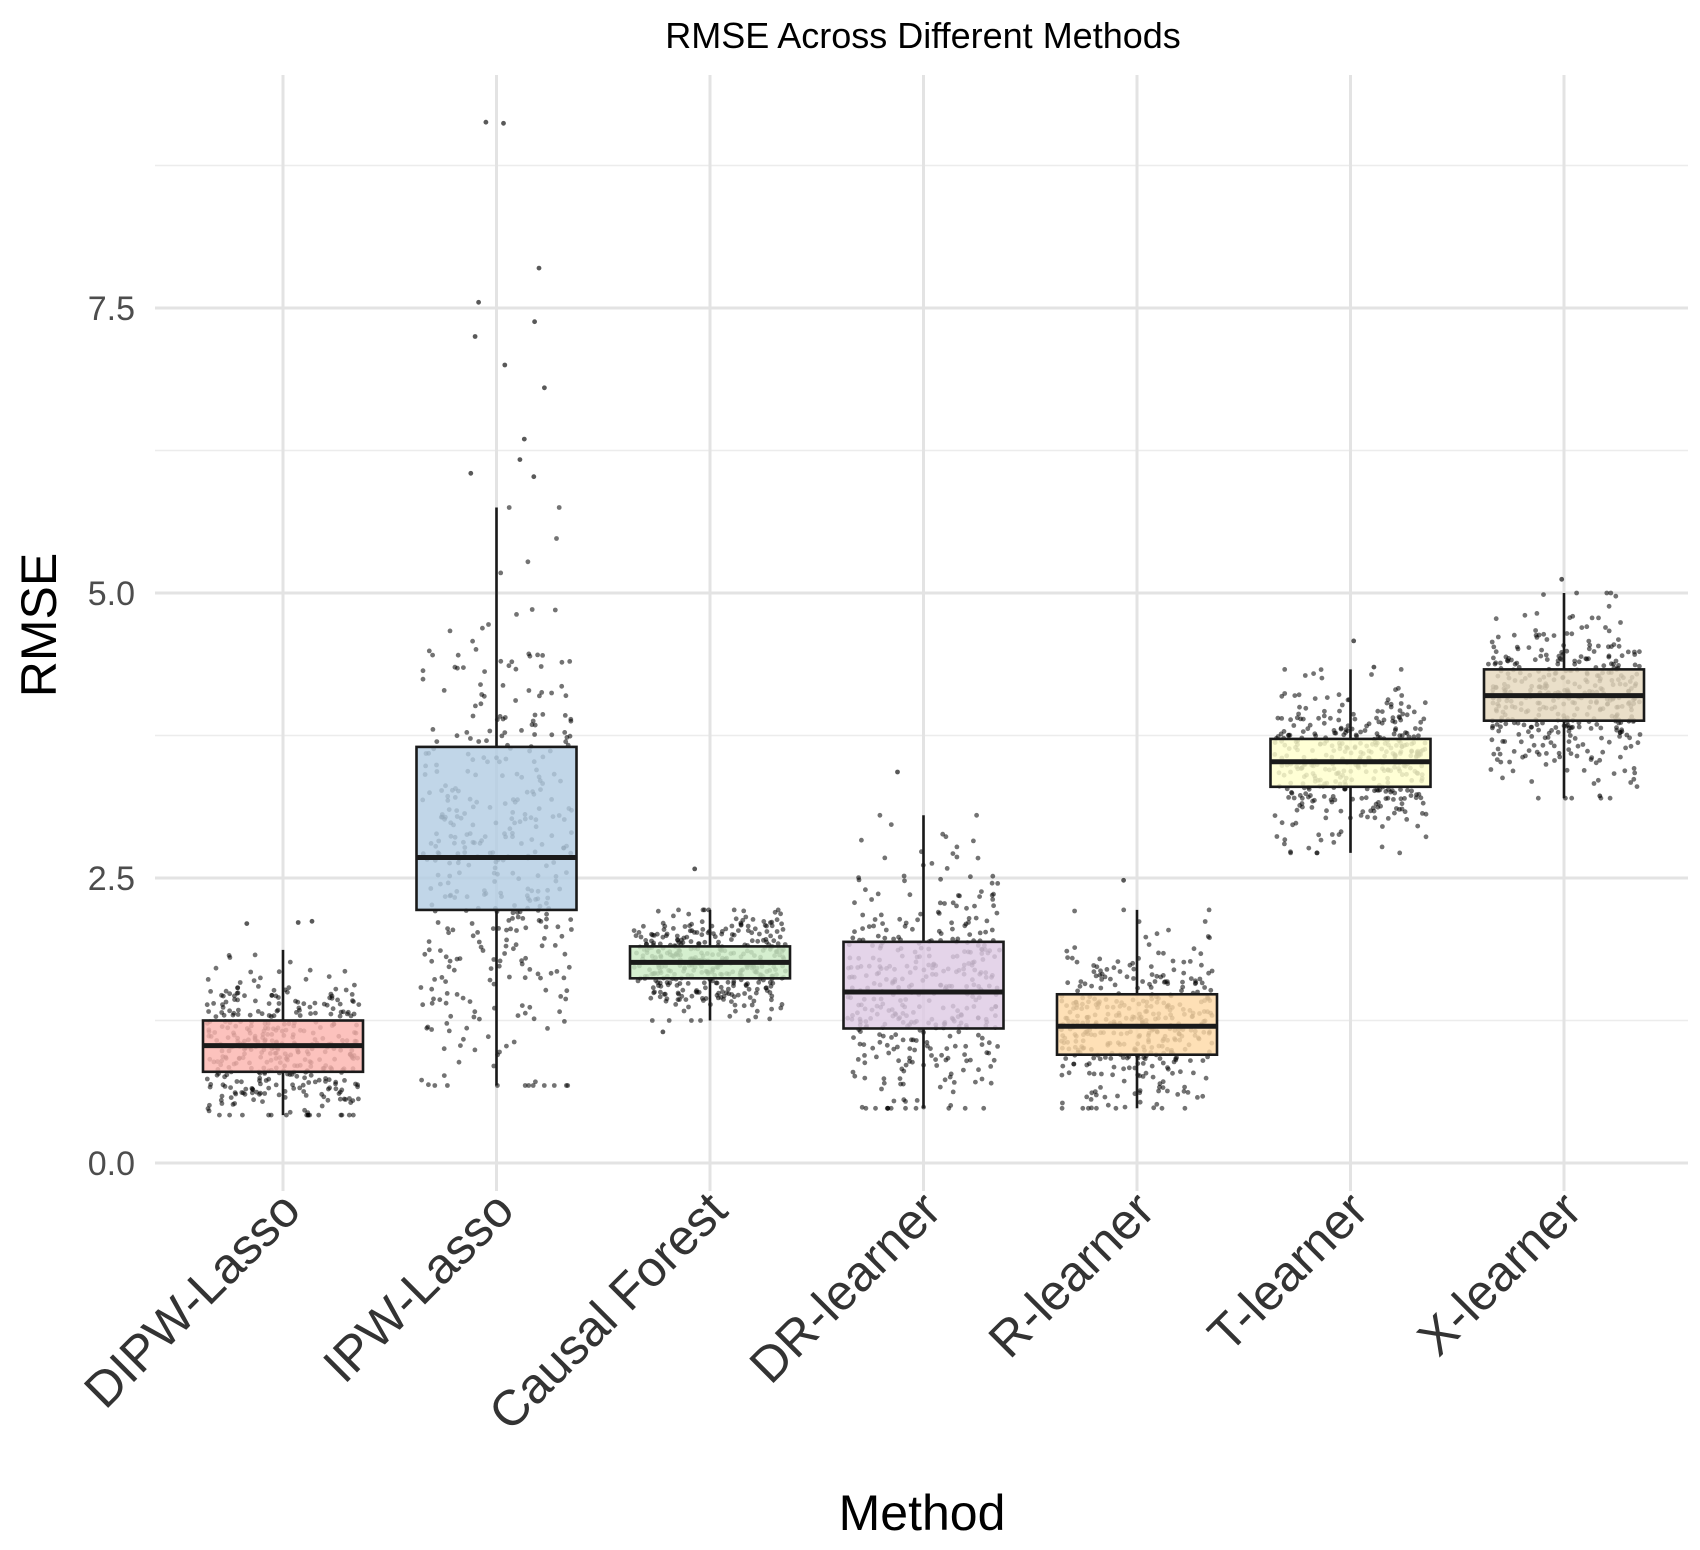 The width and height of the screenshot is (1700, 1550). What do you see at coordinates (111, 1164) in the screenshot?
I see `y-tick-label: 0.0` at bounding box center [111, 1164].